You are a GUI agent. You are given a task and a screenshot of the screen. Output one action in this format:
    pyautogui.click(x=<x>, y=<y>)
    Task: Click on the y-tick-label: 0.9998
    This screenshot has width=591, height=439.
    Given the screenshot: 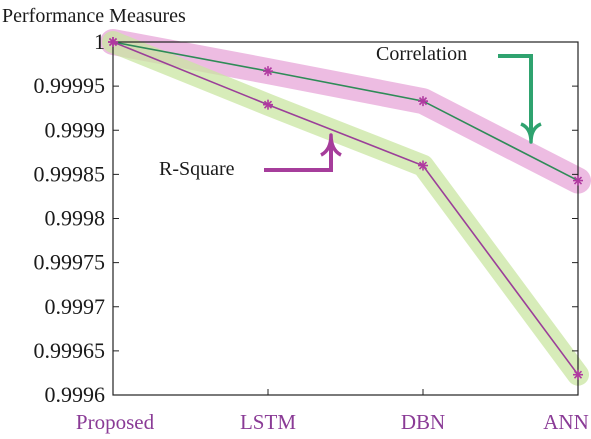 What is the action you would take?
    pyautogui.click(x=75, y=218)
    